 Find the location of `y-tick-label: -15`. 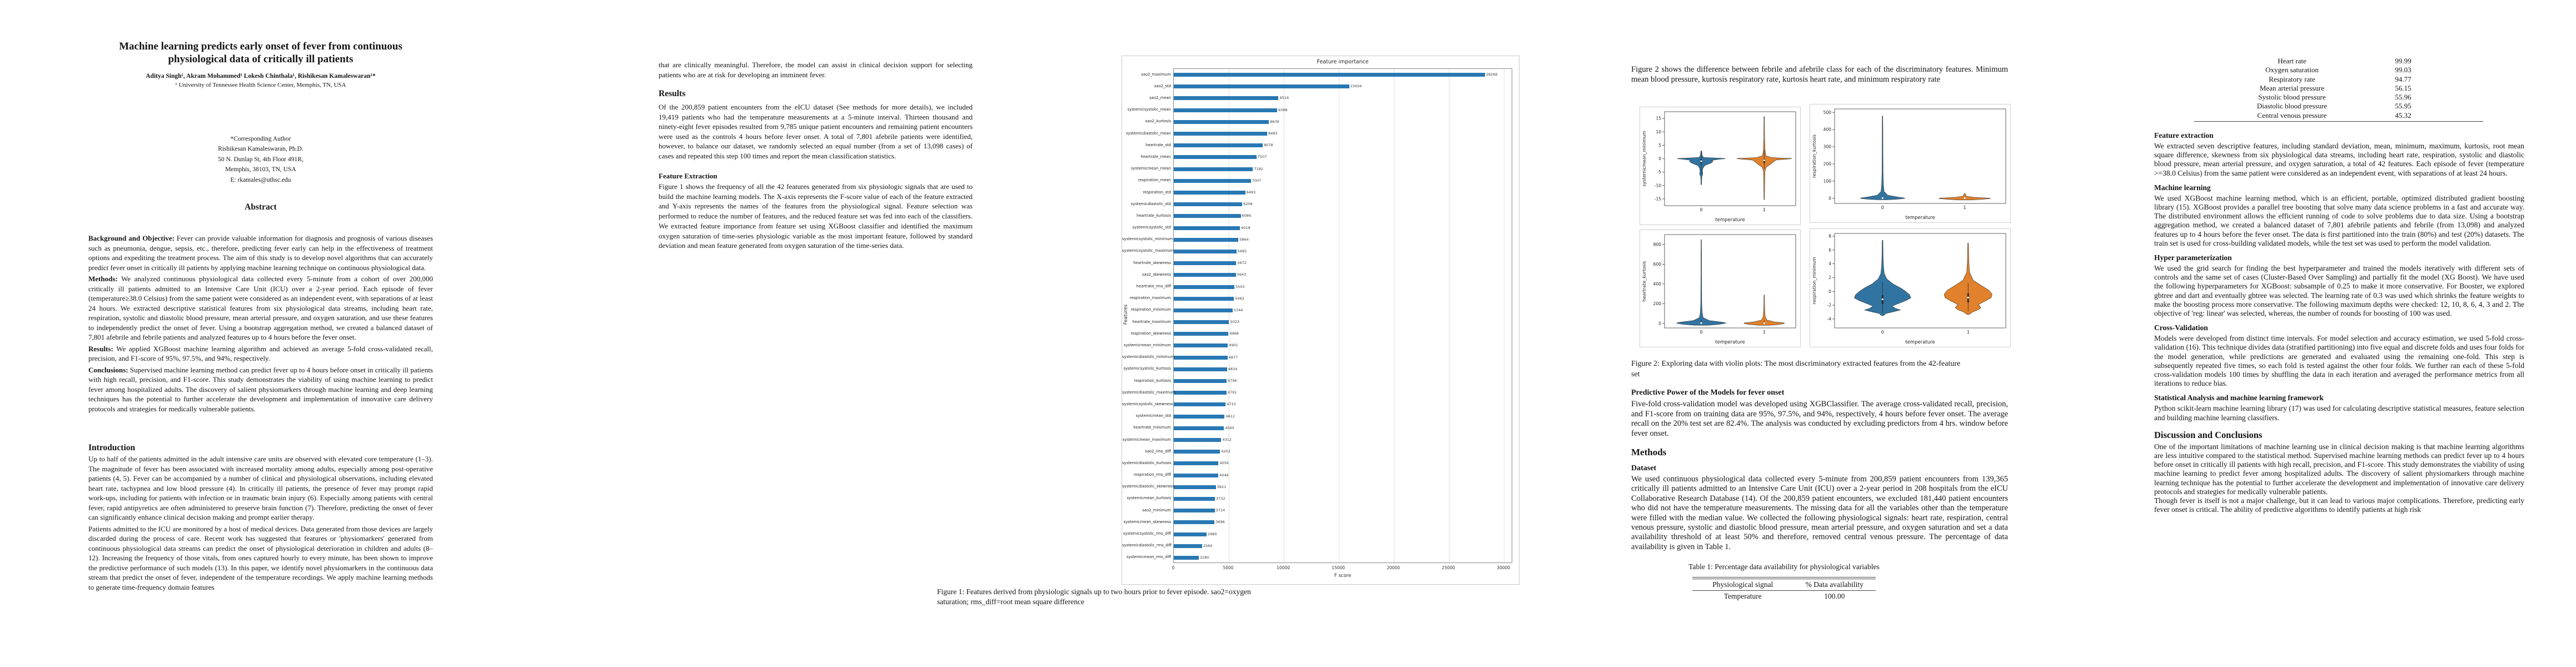

y-tick-label: -15 is located at coordinates (1658, 199).